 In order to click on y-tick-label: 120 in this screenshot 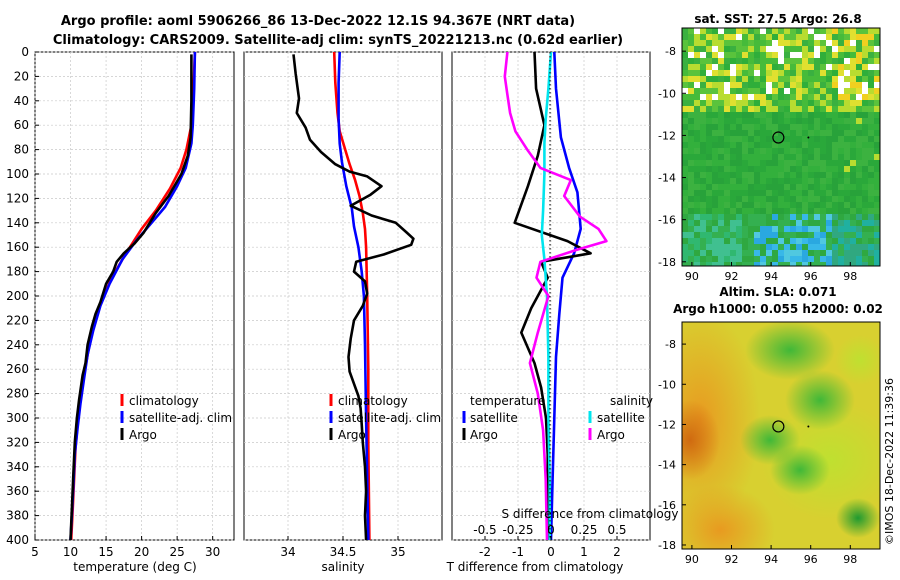, I will do `click(17, 198)`.